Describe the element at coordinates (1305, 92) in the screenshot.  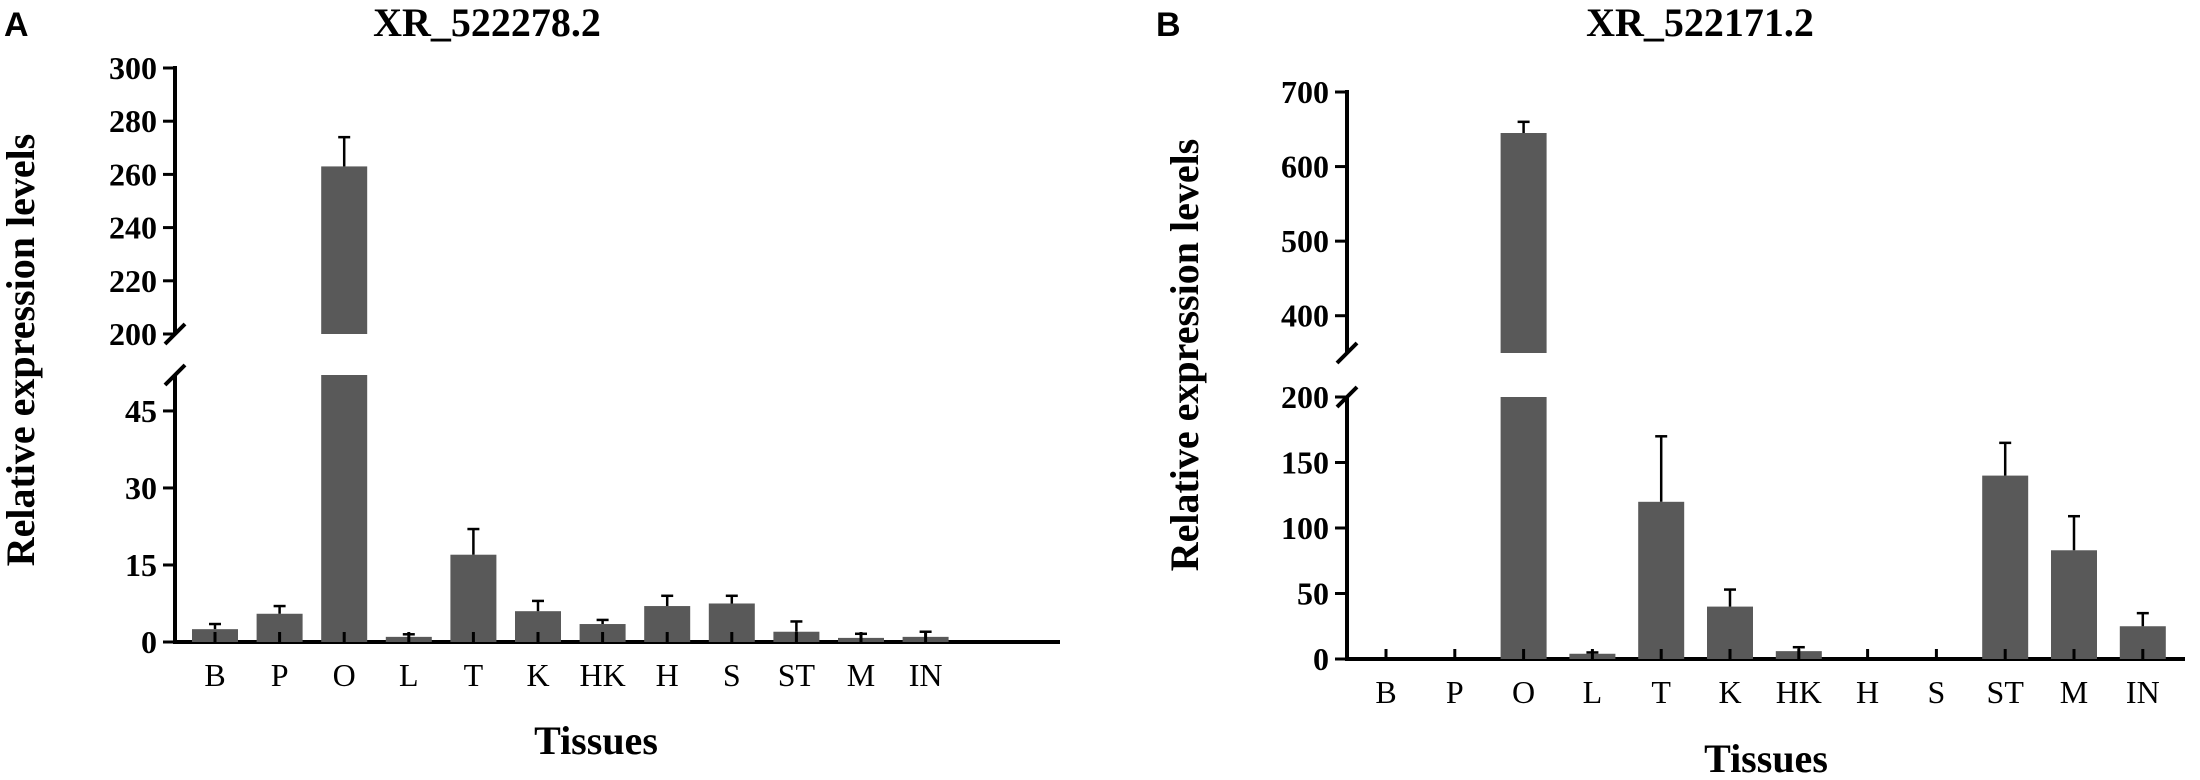
I see `y-tick-label: 700` at that location.